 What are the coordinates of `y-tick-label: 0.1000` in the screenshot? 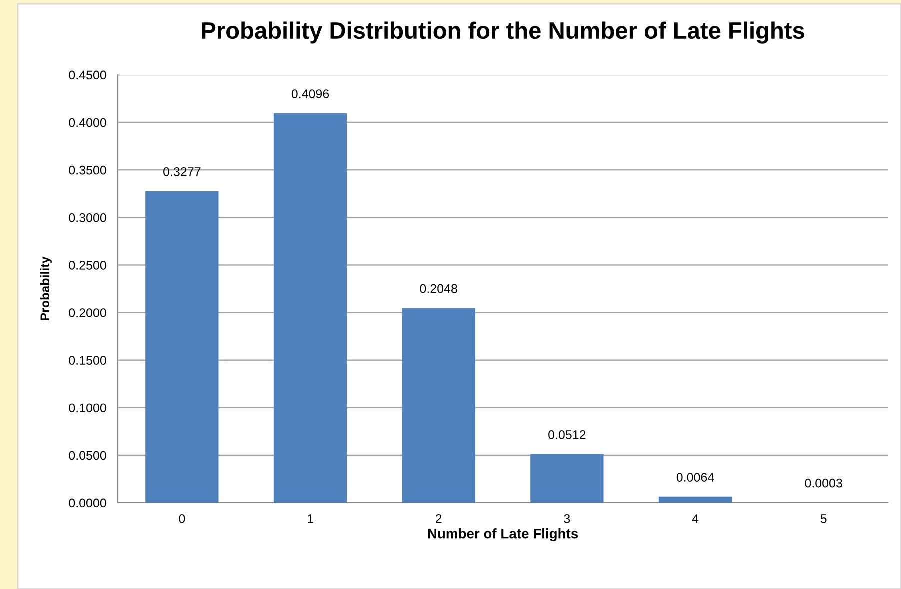 It's located at (87, 408).